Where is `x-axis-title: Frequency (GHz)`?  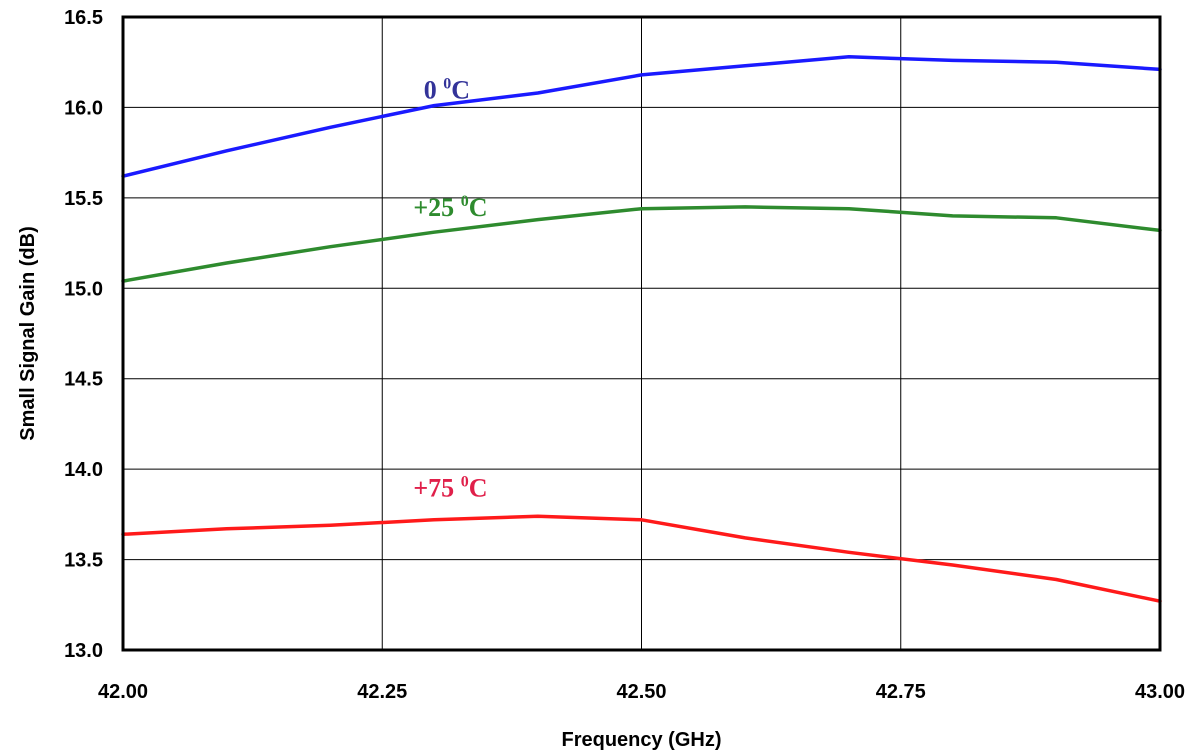 x-axis-title: Frequency (GHz) is located at coordinates (641, 740).